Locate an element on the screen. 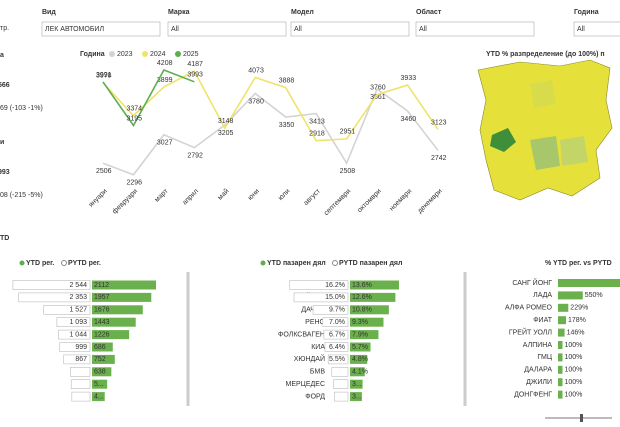 This screenshot has width=620, height=427. x-tick-label: ноември is located at coordinates (401, 200).